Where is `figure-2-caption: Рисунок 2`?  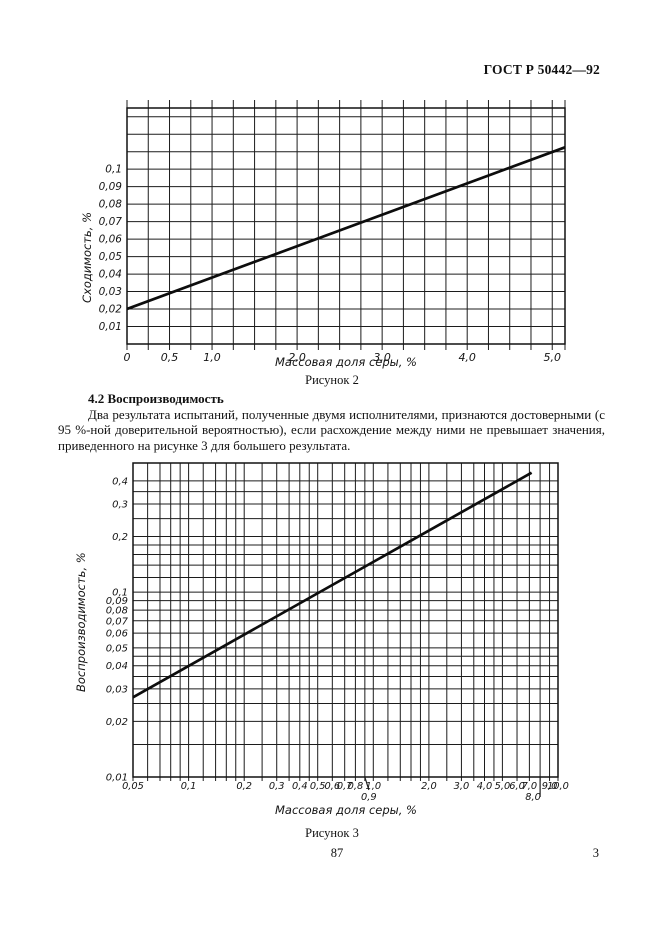
figure-2-caption: Рисунок 2 is located at coordinates (332, 380).